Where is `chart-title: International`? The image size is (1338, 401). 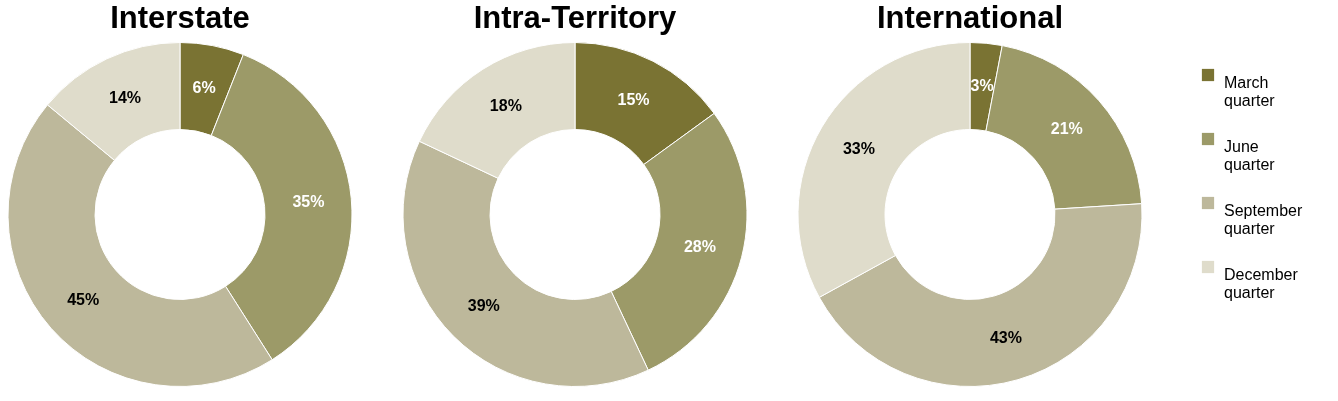
chart-title: International is located at coordinates (970, 17).